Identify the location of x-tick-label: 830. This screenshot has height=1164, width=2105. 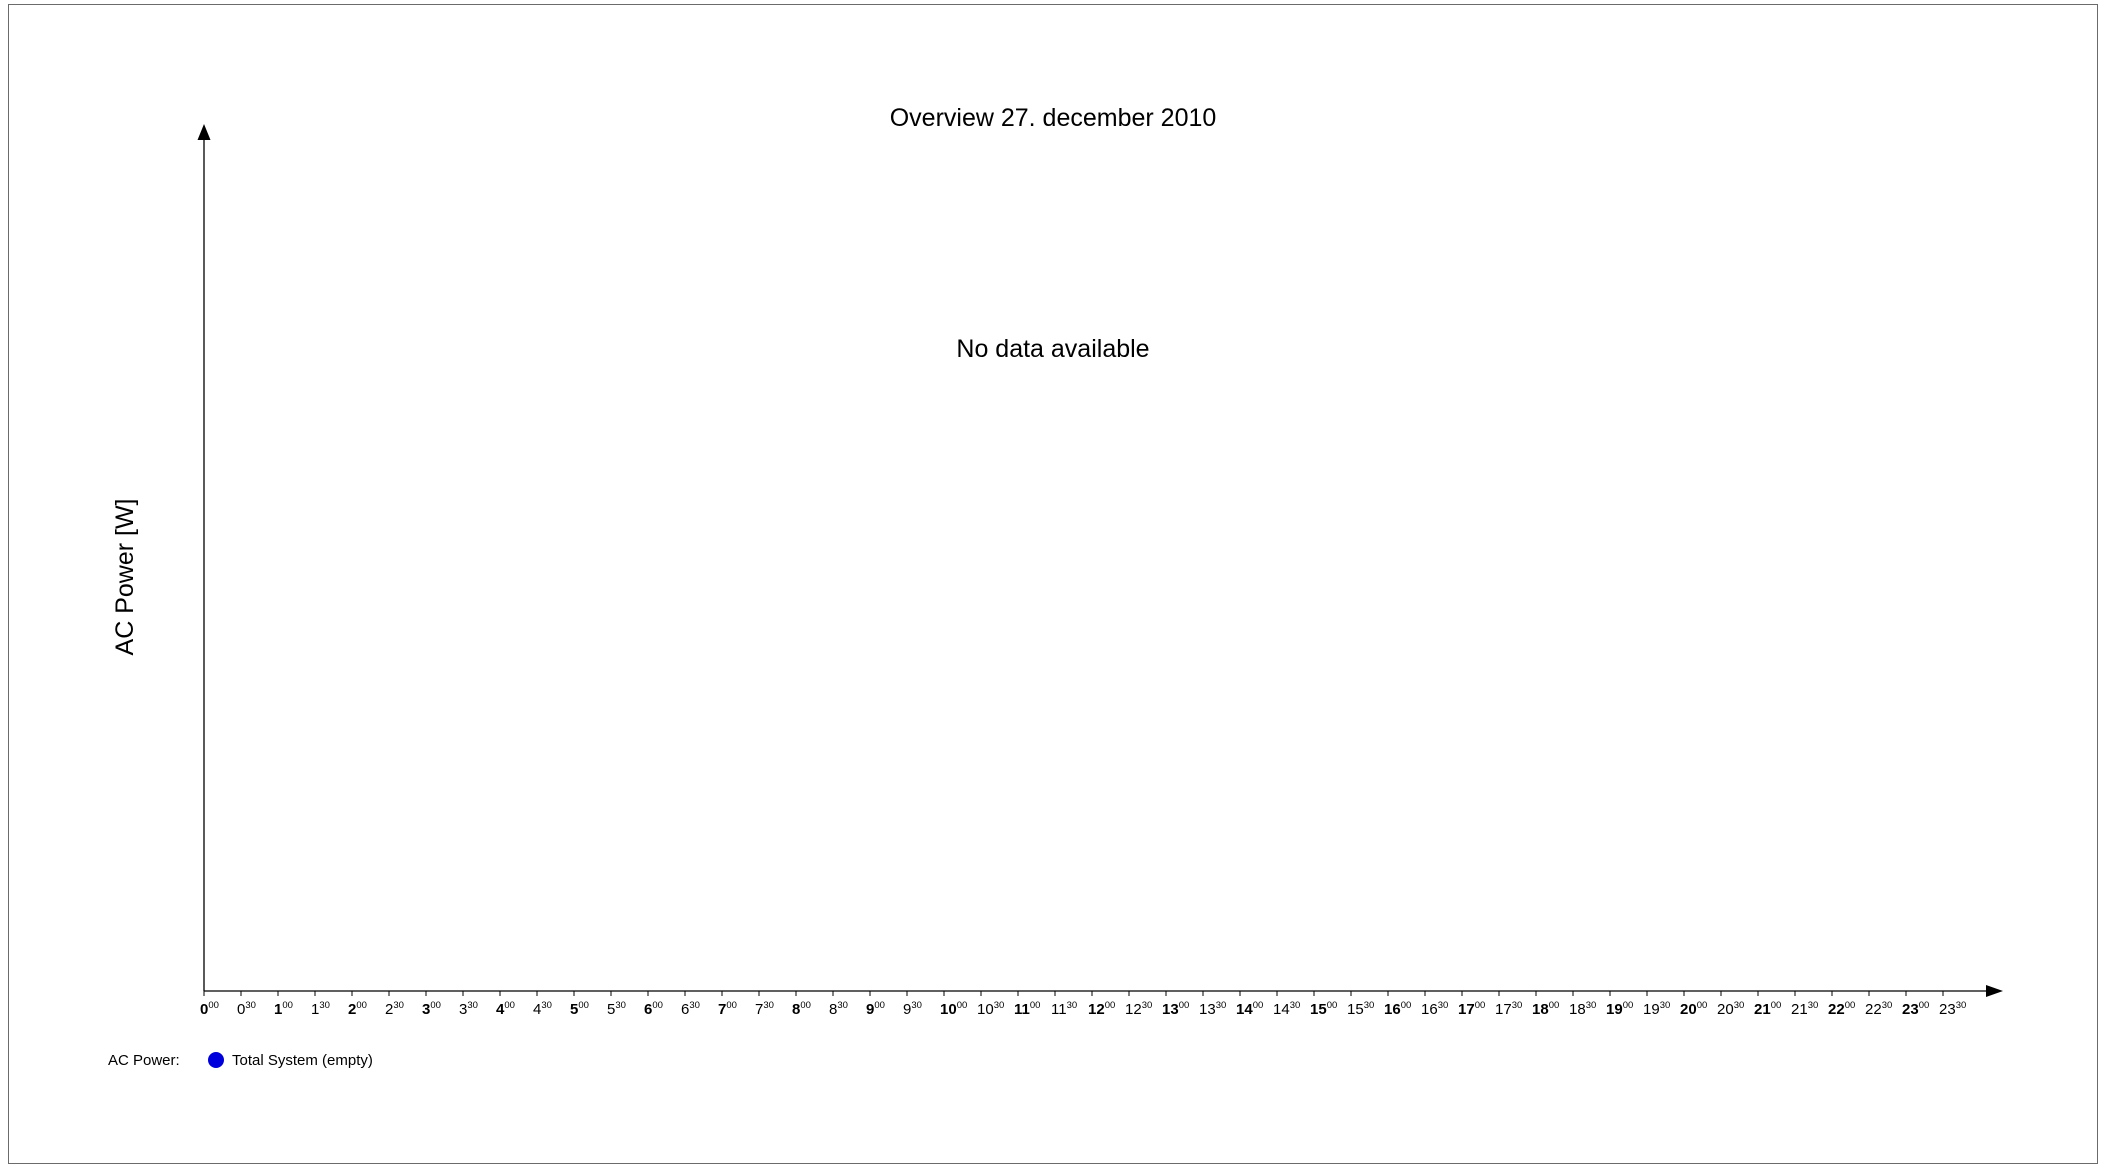
(838, 1009).